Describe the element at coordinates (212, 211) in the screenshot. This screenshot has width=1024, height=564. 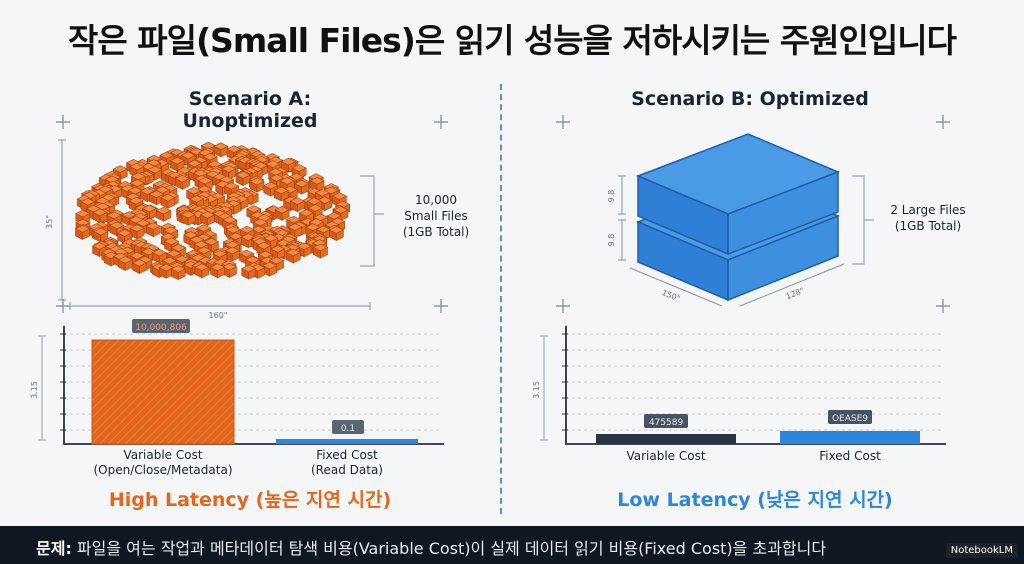
I see `small-files-cube-pile` at that location.